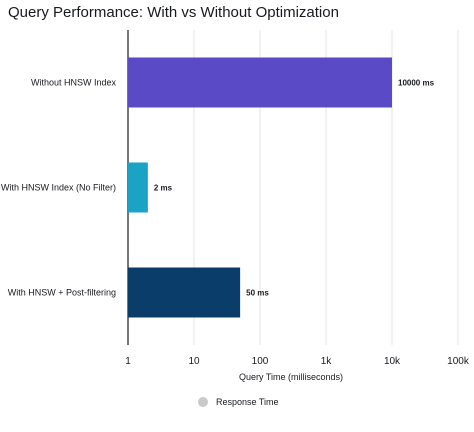  What do you see at coordinates (416, 83) in the screenshot?
I see `data-label: 10000 ms` at bounding box center [416, 83].